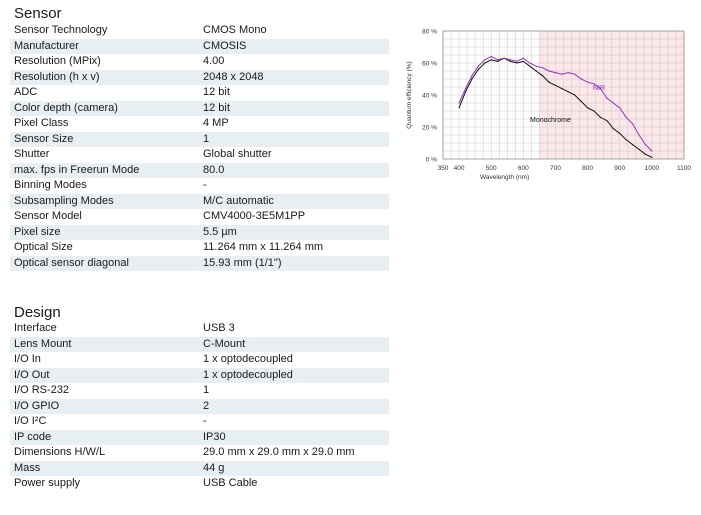 This screenshot has height=515, width=701. Describe the element at coordinates (206, 138) in the screenshot. I see `spec-value: 1` at that location.